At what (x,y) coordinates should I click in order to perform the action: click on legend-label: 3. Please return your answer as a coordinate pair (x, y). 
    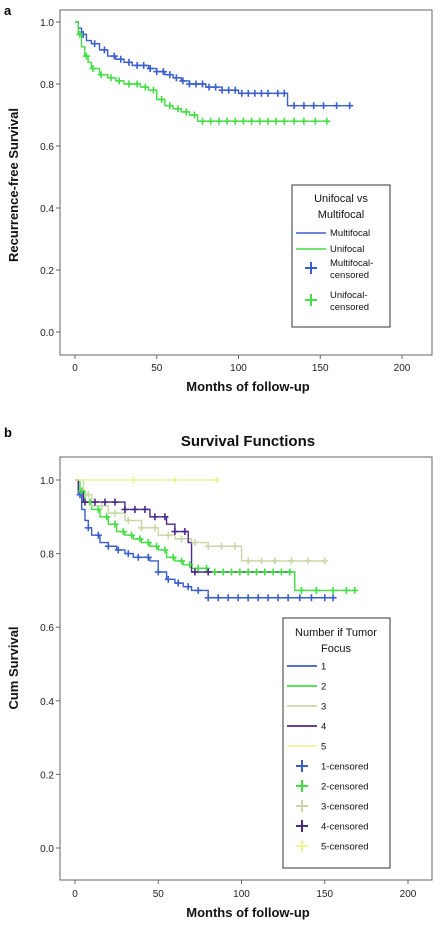
    Looking at the image, I should click on (323, 707).